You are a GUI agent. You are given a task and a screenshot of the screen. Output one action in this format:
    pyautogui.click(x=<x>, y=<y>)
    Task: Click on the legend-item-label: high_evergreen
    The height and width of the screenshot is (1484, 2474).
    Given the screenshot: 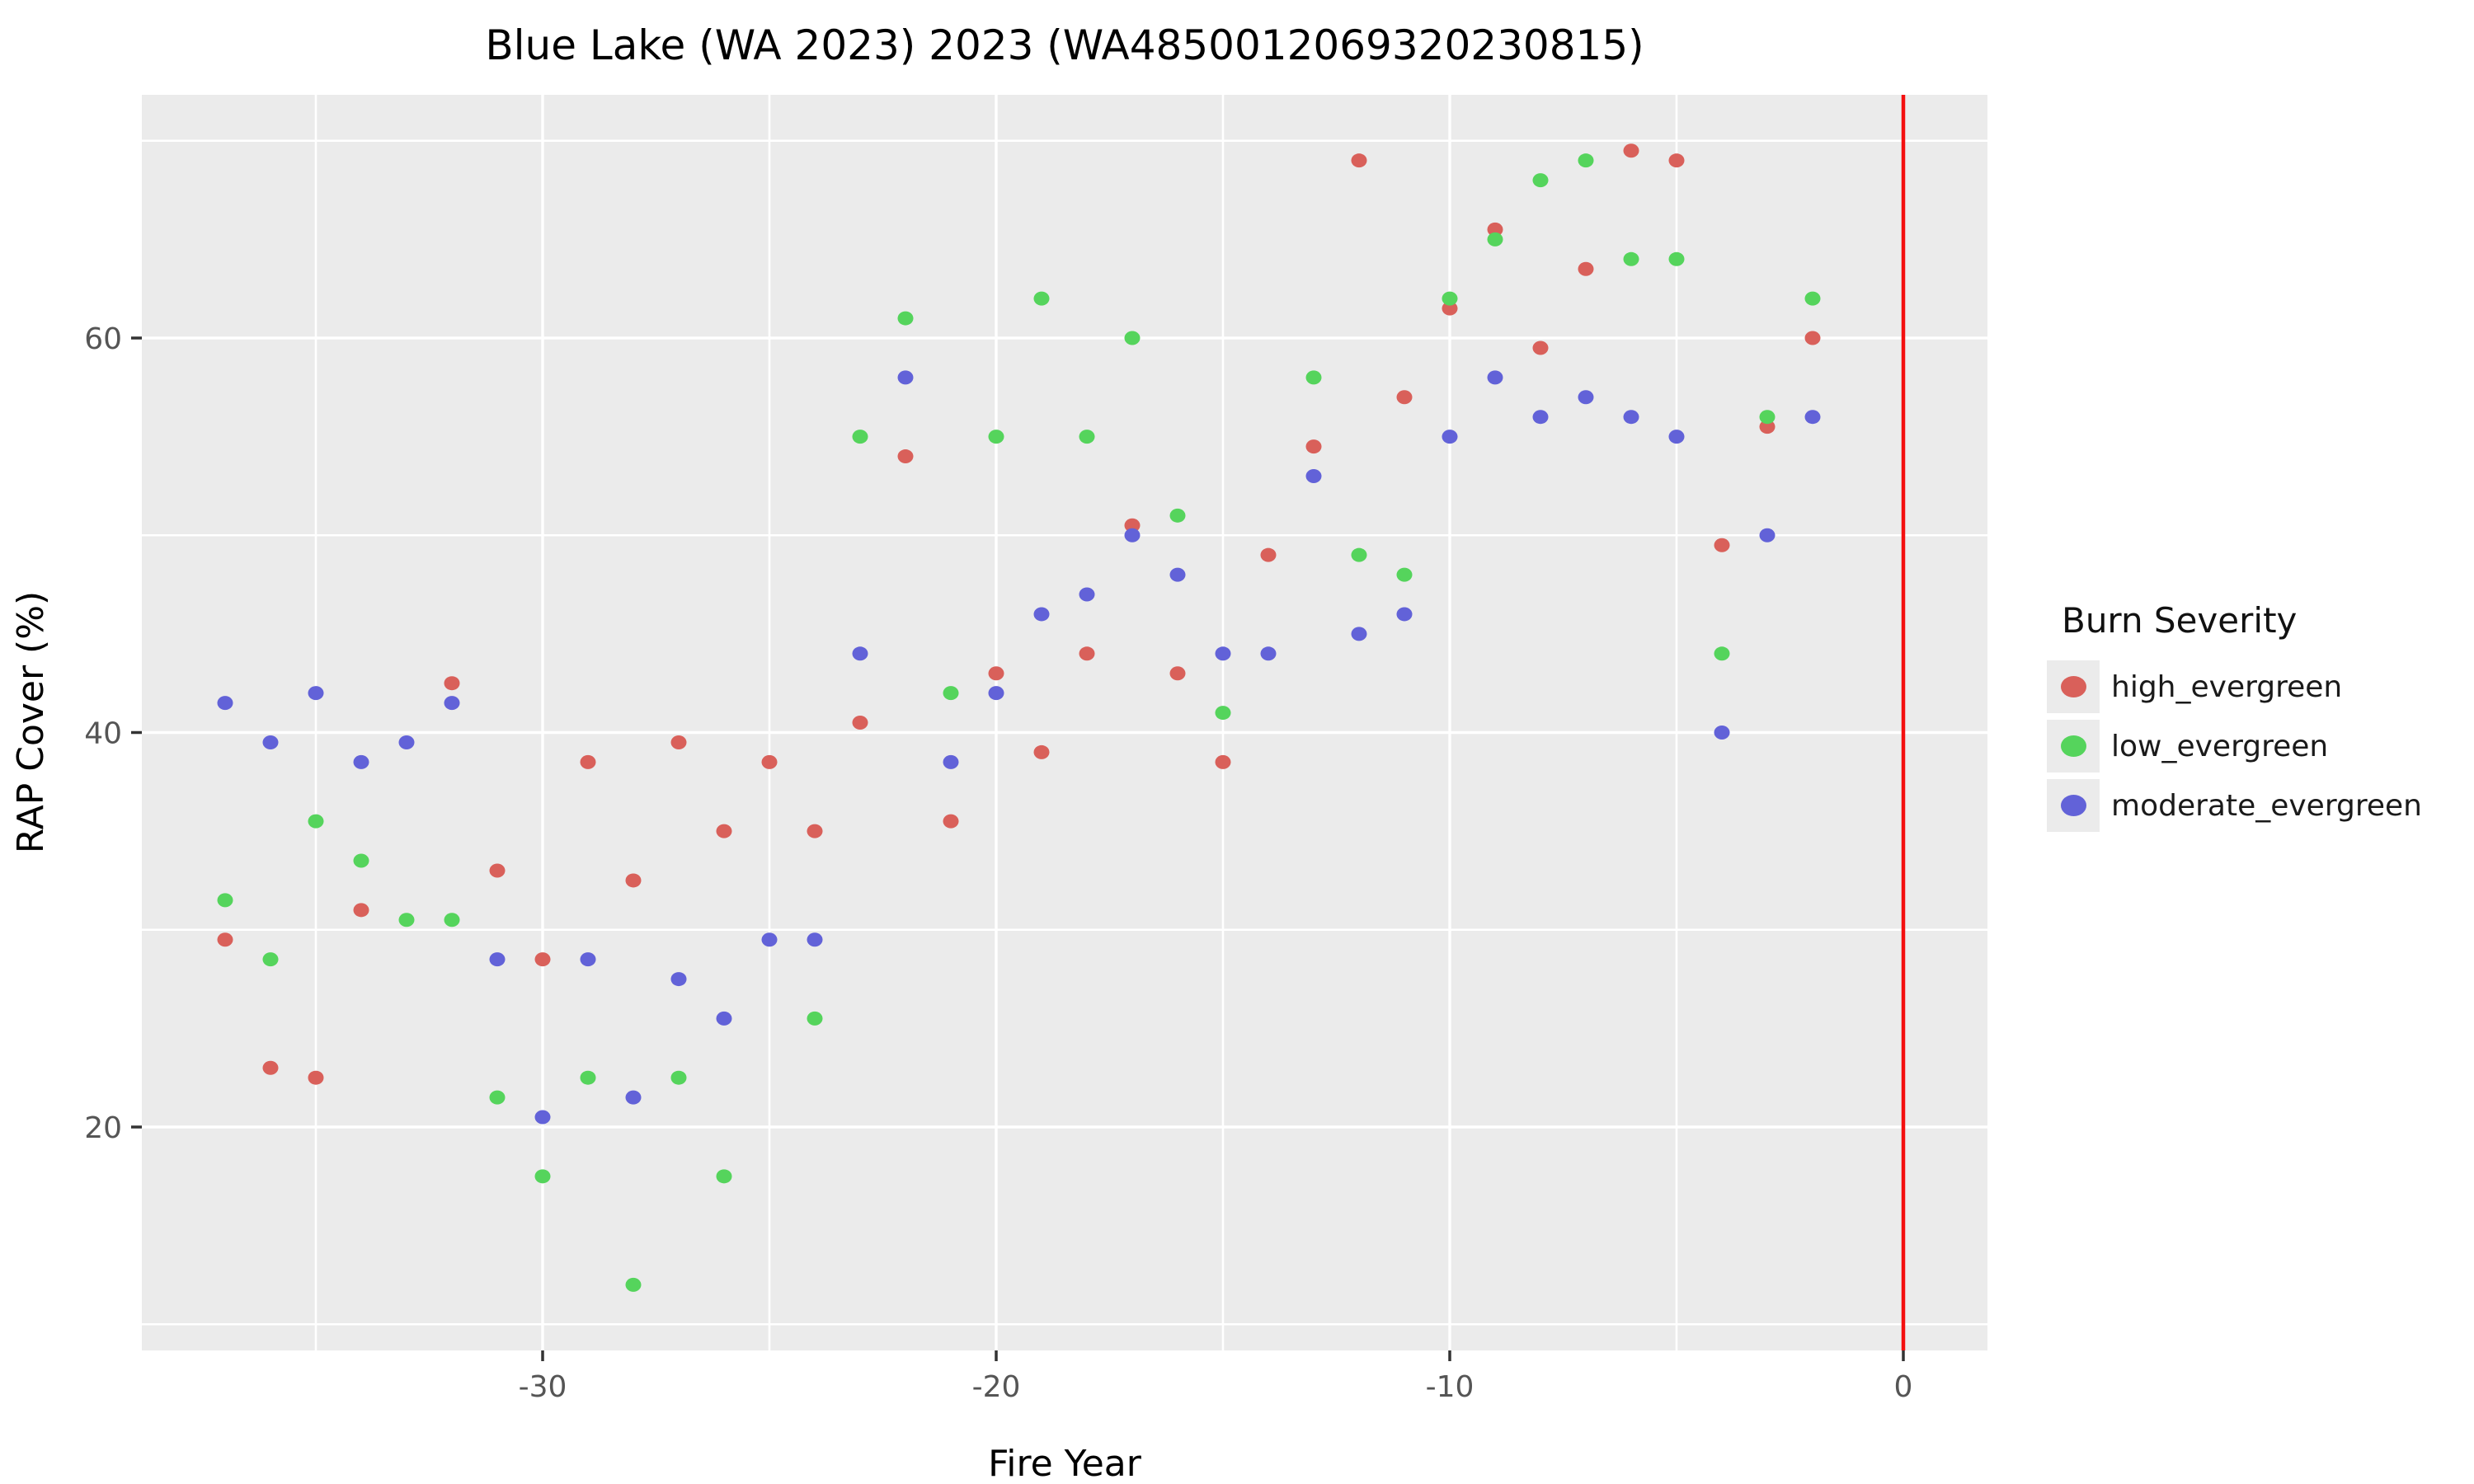 What is the action you would take?
    pyautogui.click(x=2227, y=686)
    